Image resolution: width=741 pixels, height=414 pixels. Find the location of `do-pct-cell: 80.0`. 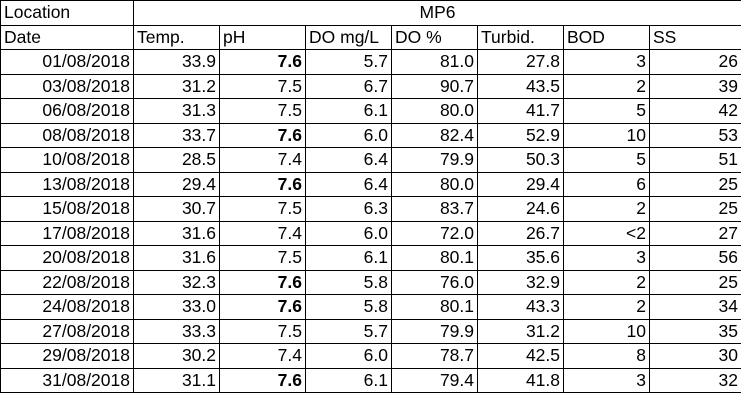

do-pct-cell: 80.0 is located at coordinates (434, 184).